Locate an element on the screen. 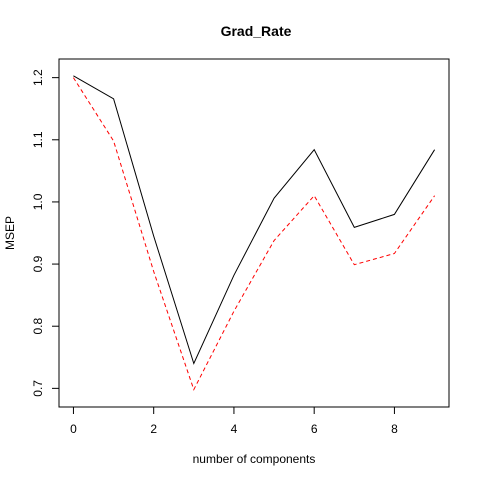 This screenshot has height=480, width=480. y-axis-label: MSEP is located at coordinates (10, 233).